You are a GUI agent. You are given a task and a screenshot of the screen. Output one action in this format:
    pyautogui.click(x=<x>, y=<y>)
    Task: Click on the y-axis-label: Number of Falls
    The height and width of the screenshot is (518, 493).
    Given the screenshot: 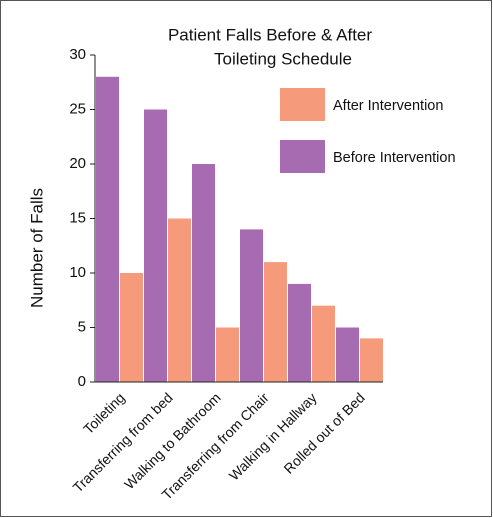 What is the action you would take?
    pyautogui.click(x=36, y=248)
    